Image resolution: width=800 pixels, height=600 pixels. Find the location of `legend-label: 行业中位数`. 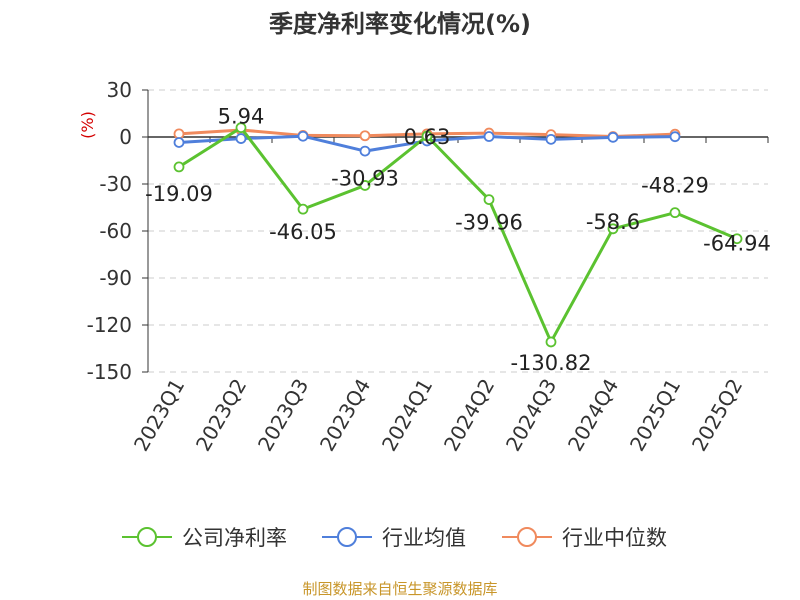

legend-label: 行业中位数 is located at coordinates (614, 538).